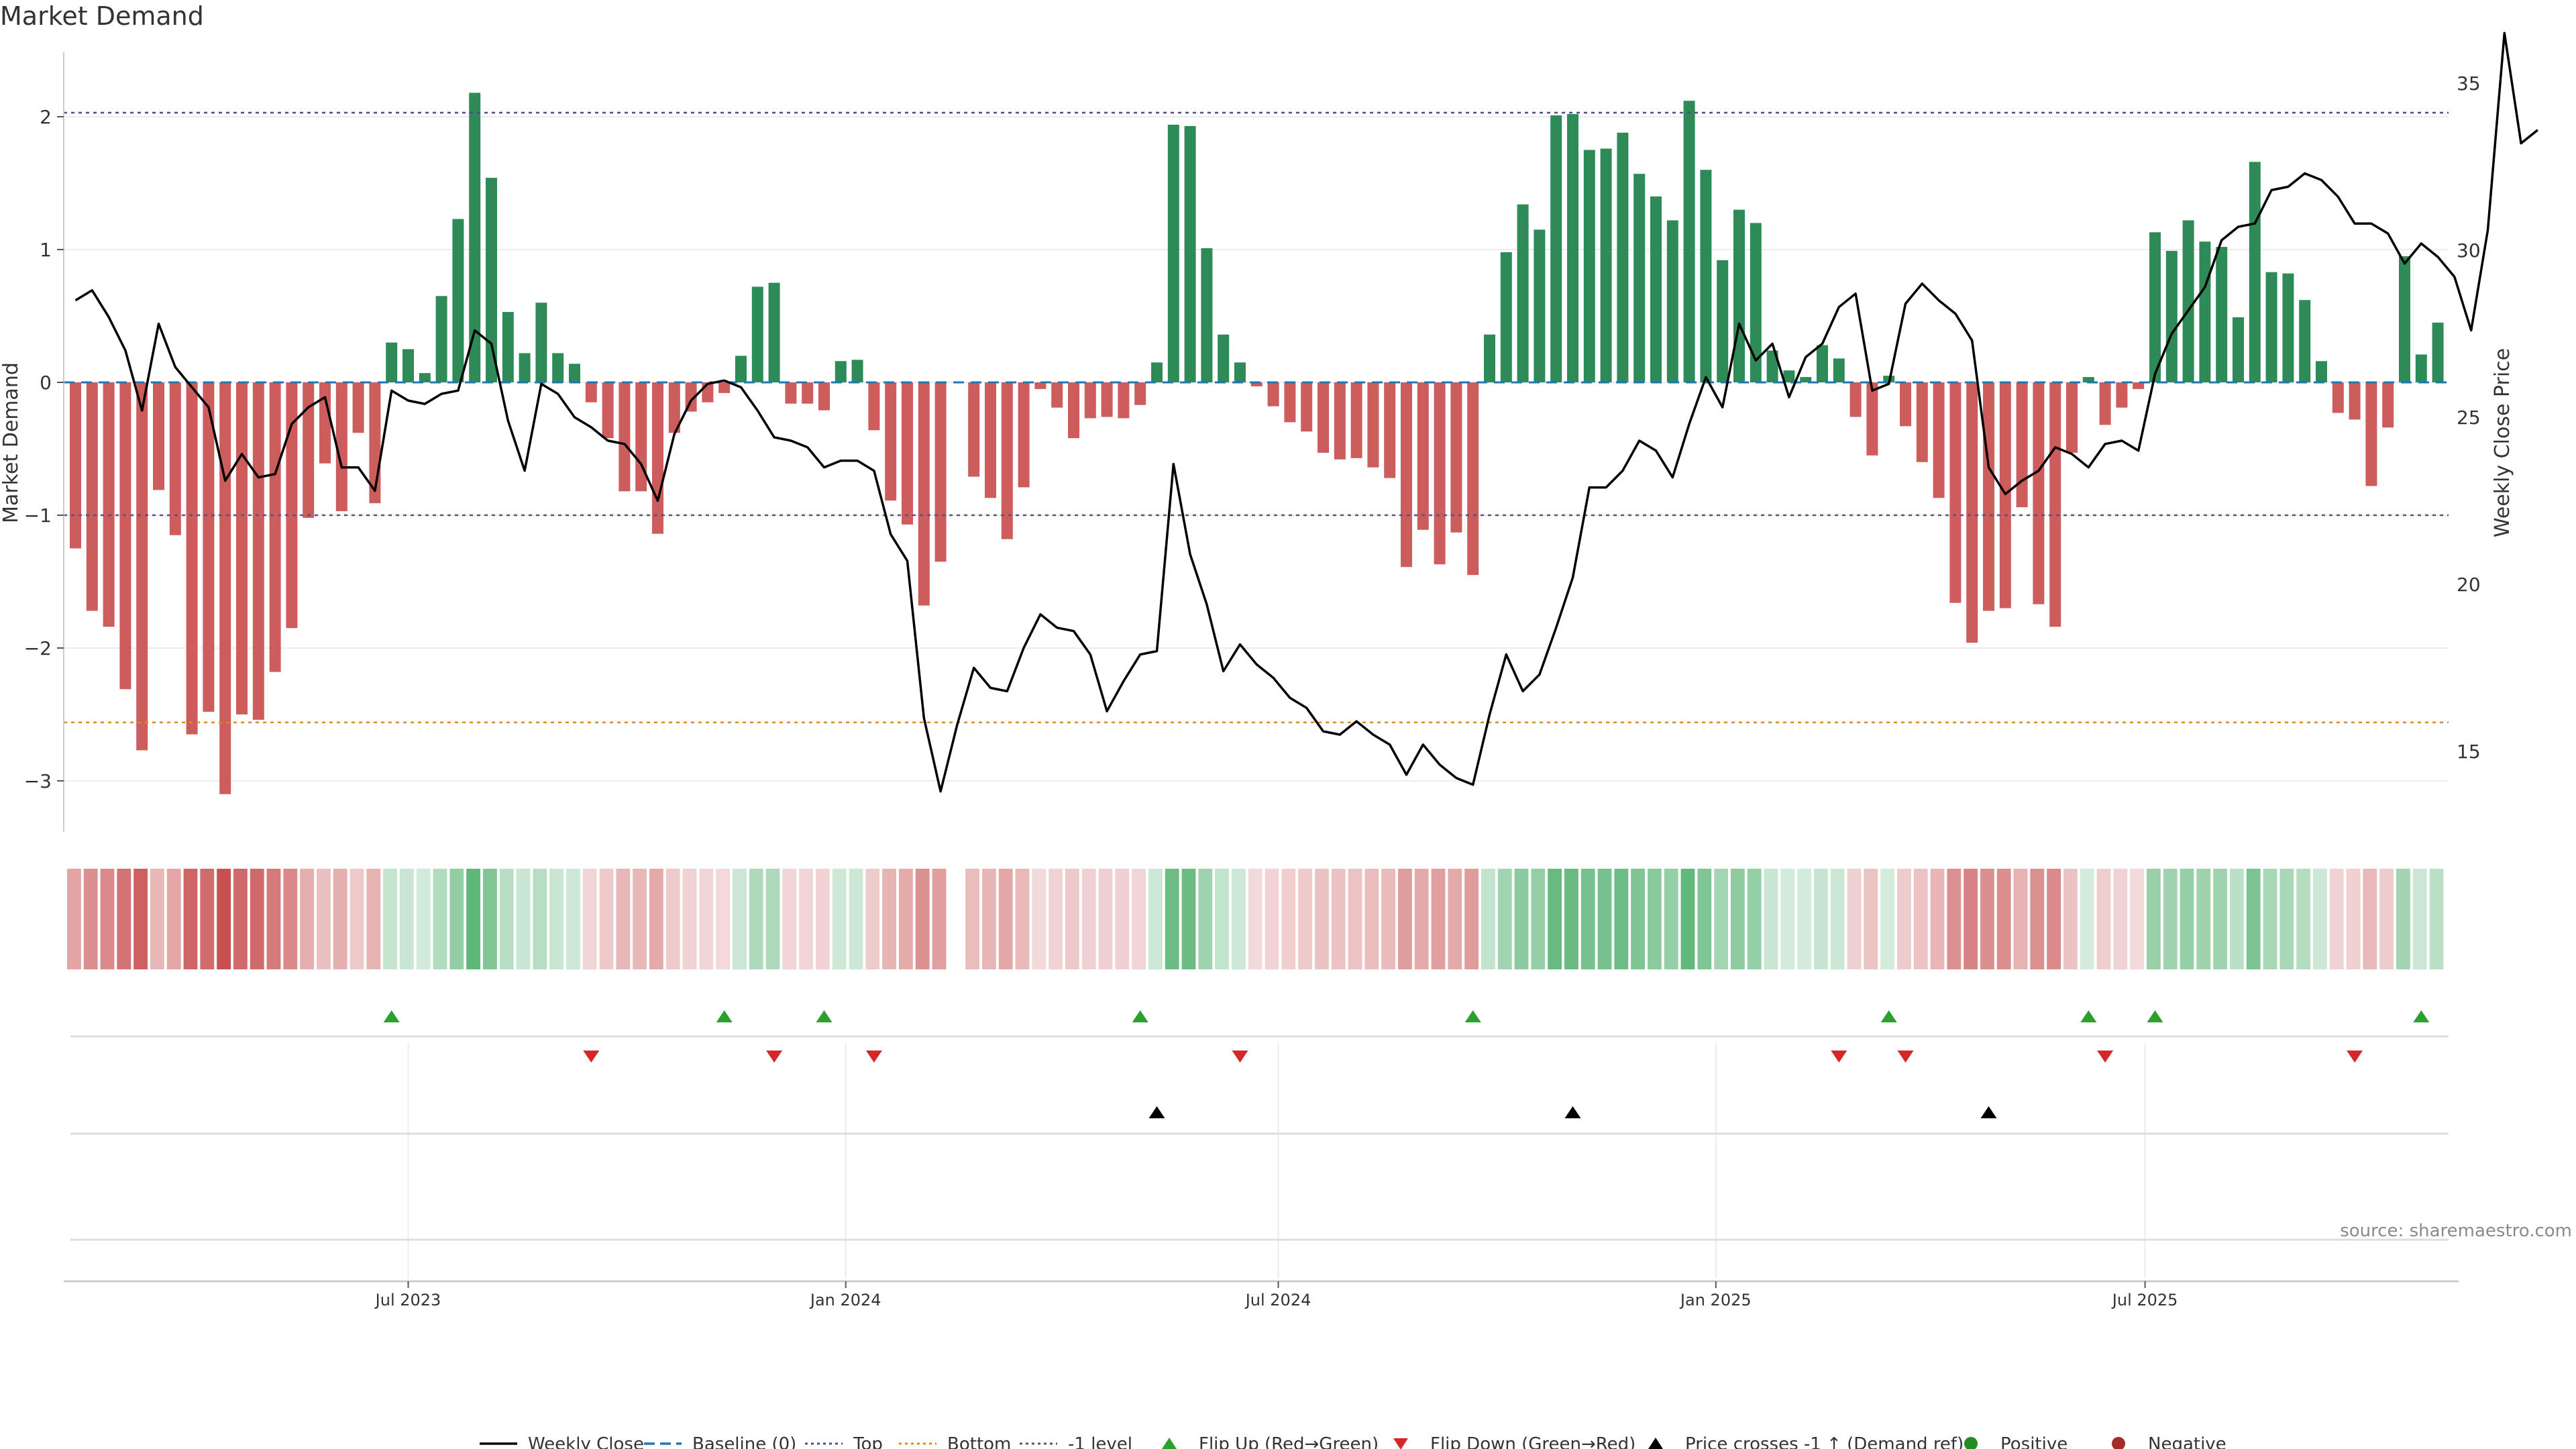 This screenshot has height=1449, width=2576. Describe the element at coordinates (562, 1441) in the screenshot. I see `legend-item: Weekly Close` at that location.